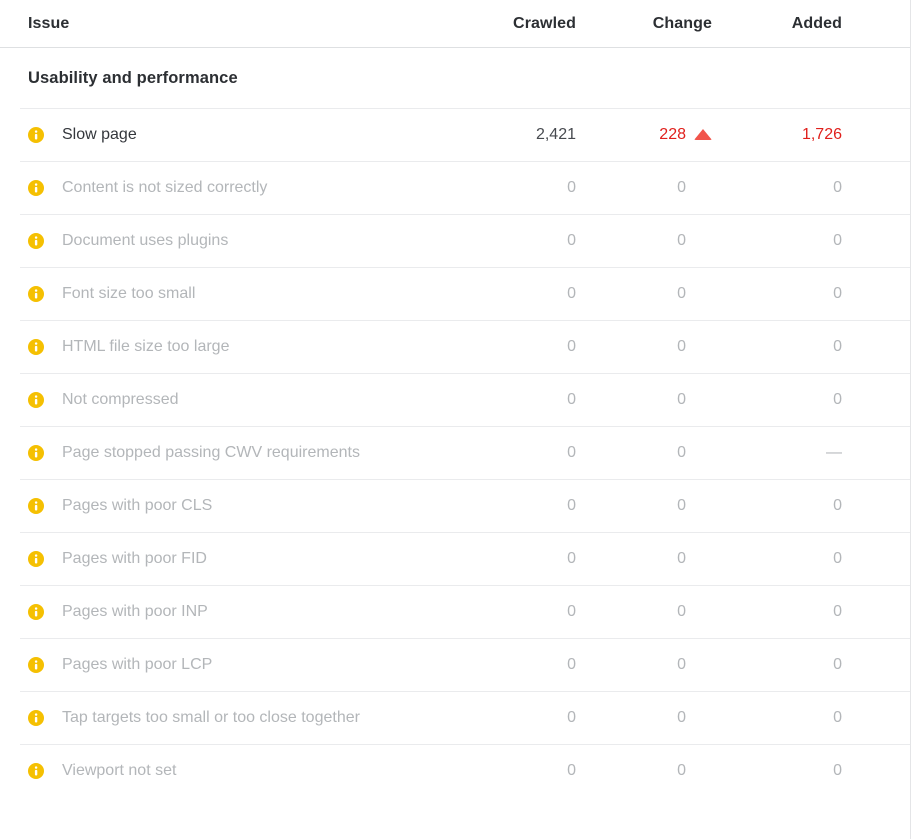 The image size is (911, 839). What do you see at coordinates (465, 770) in the screenshot?
I see `table-row: Viewport not set 0 0 0` at bounding box center [465, 770].